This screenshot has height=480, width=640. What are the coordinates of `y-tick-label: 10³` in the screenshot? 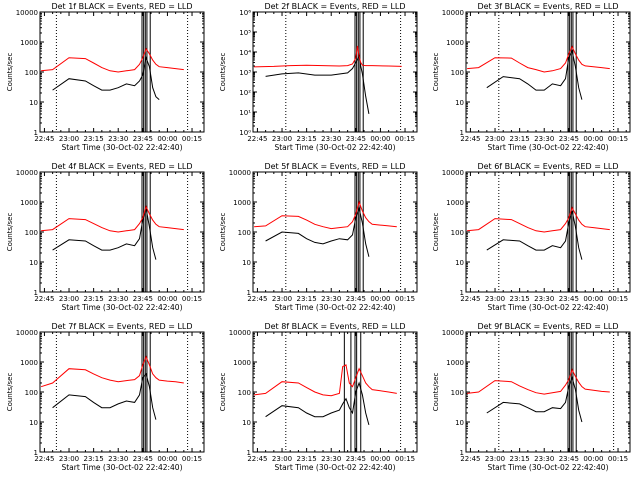 It's located at (245, 73).